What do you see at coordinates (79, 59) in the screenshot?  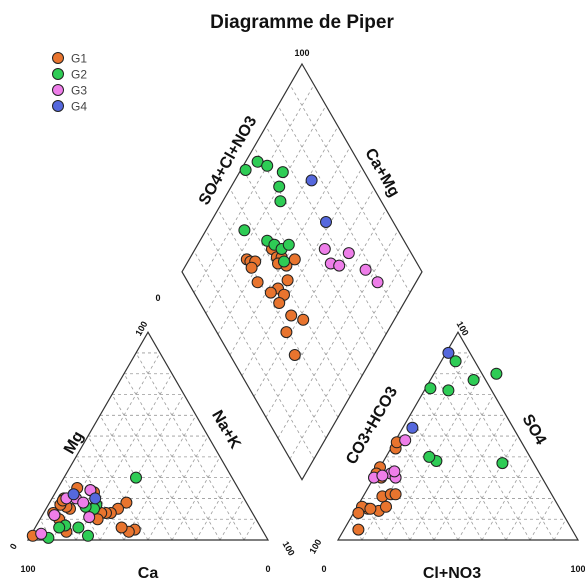 I see `legend-label-g1: G1` at bounding box center [79, 59].